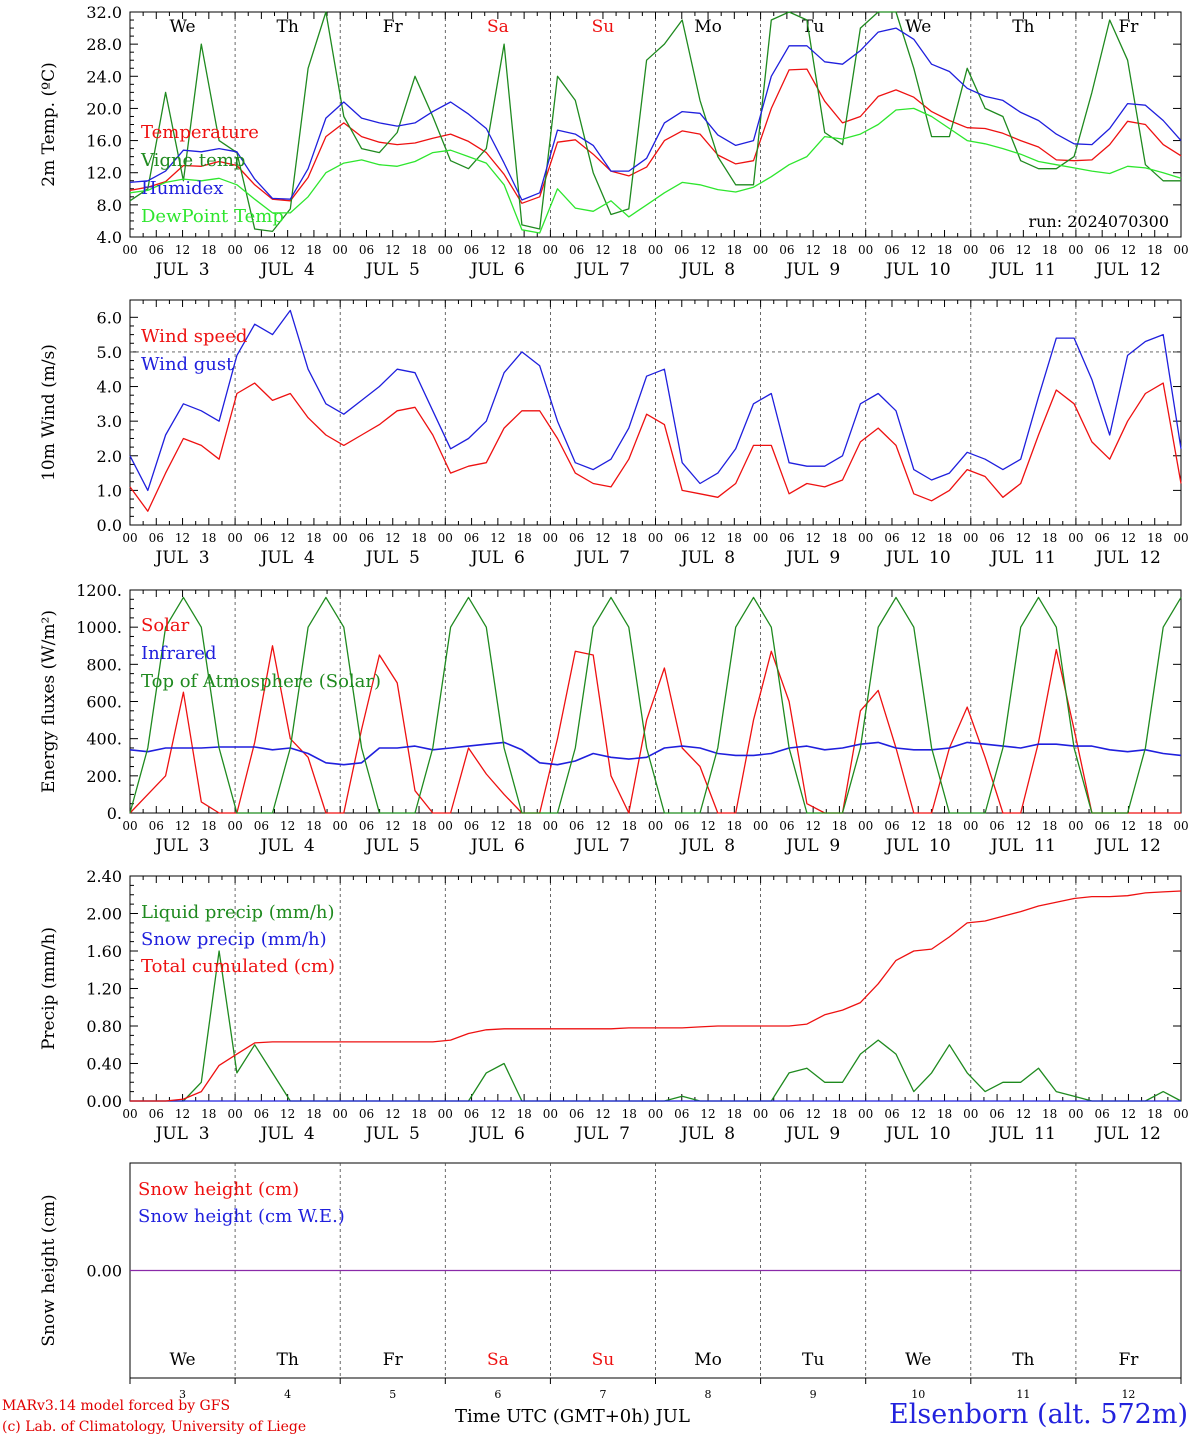 The height and width of the screenshot is (1440, 1194). Describe the element at coordinates (165, 625) in the screenshot. I see `legend-solar: Solar` at that location.